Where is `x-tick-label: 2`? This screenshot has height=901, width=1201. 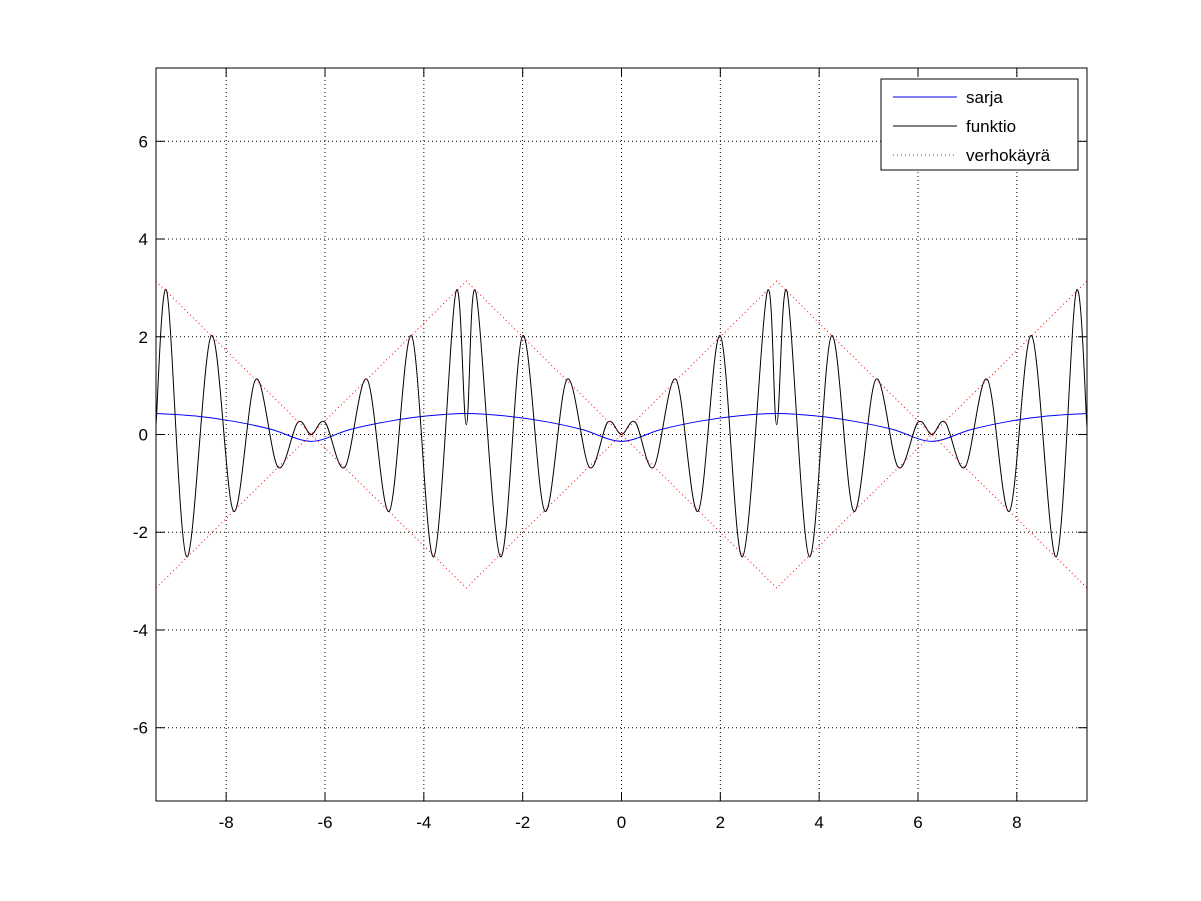
x-tick-label: 2 is located at coordinates (720, 822).